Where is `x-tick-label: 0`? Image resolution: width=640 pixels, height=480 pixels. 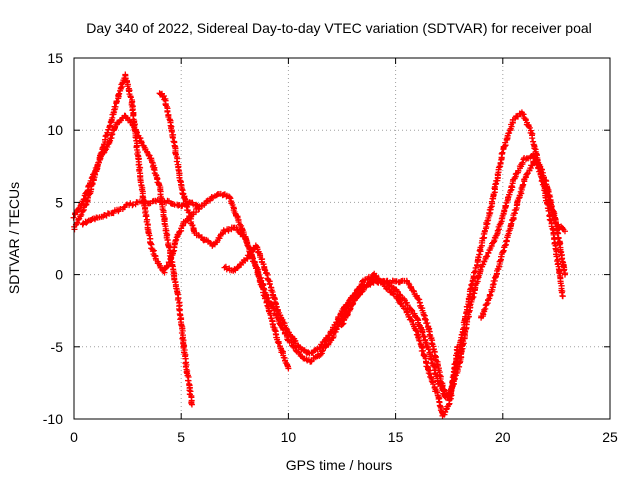 x-tick-label: 0 is located at coordinates (74, 437).